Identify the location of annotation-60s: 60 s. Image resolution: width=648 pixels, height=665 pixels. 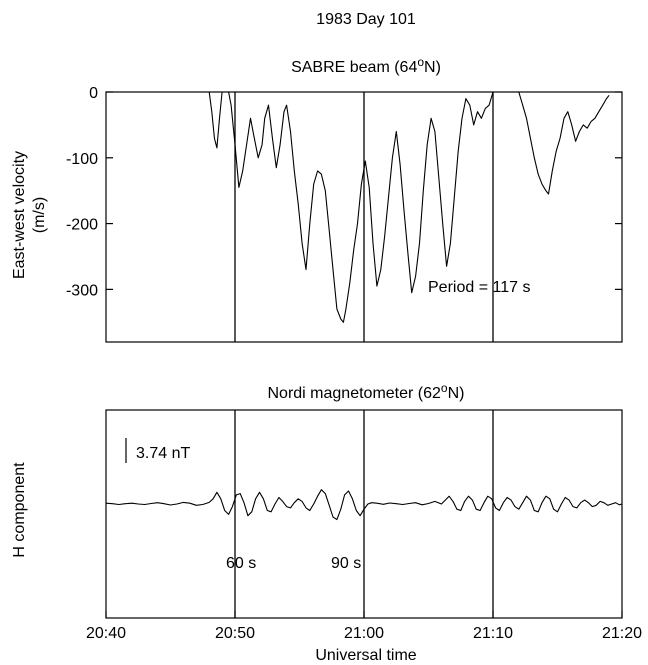
(241, 563).